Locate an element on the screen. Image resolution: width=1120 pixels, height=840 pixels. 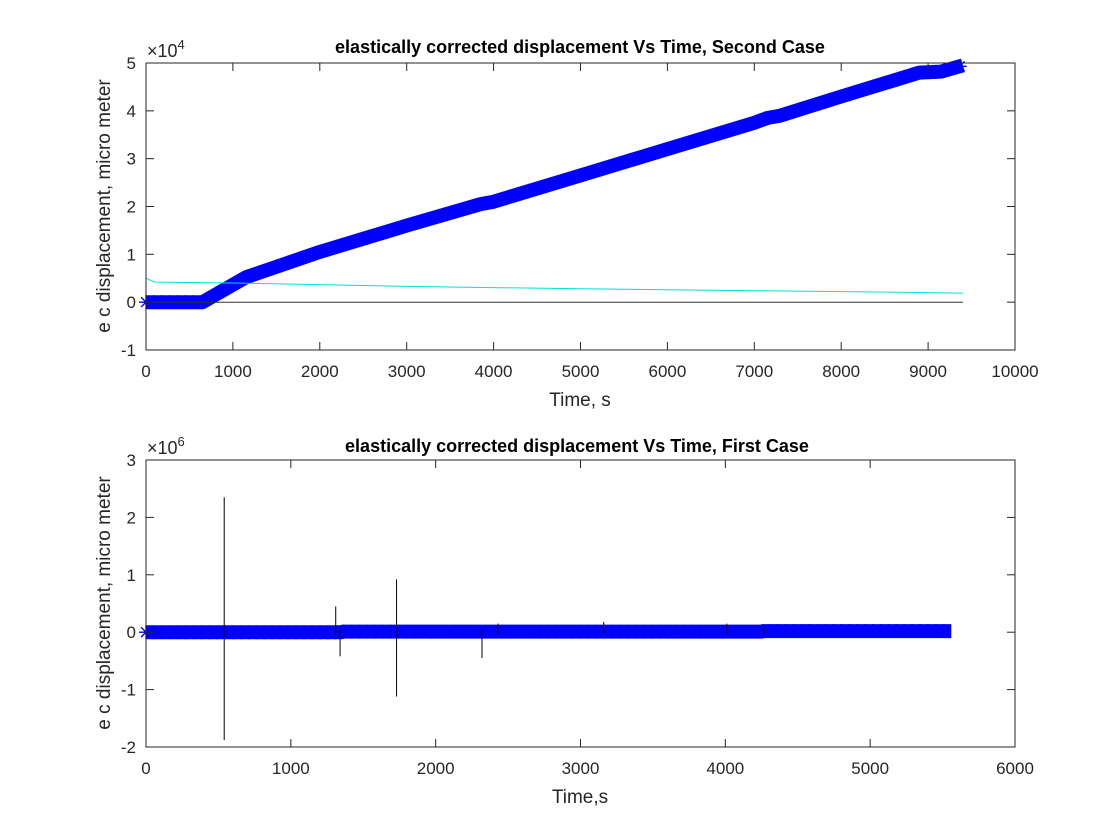
y-multiplier: ×10⁶ is located at coordinates (166, 446).